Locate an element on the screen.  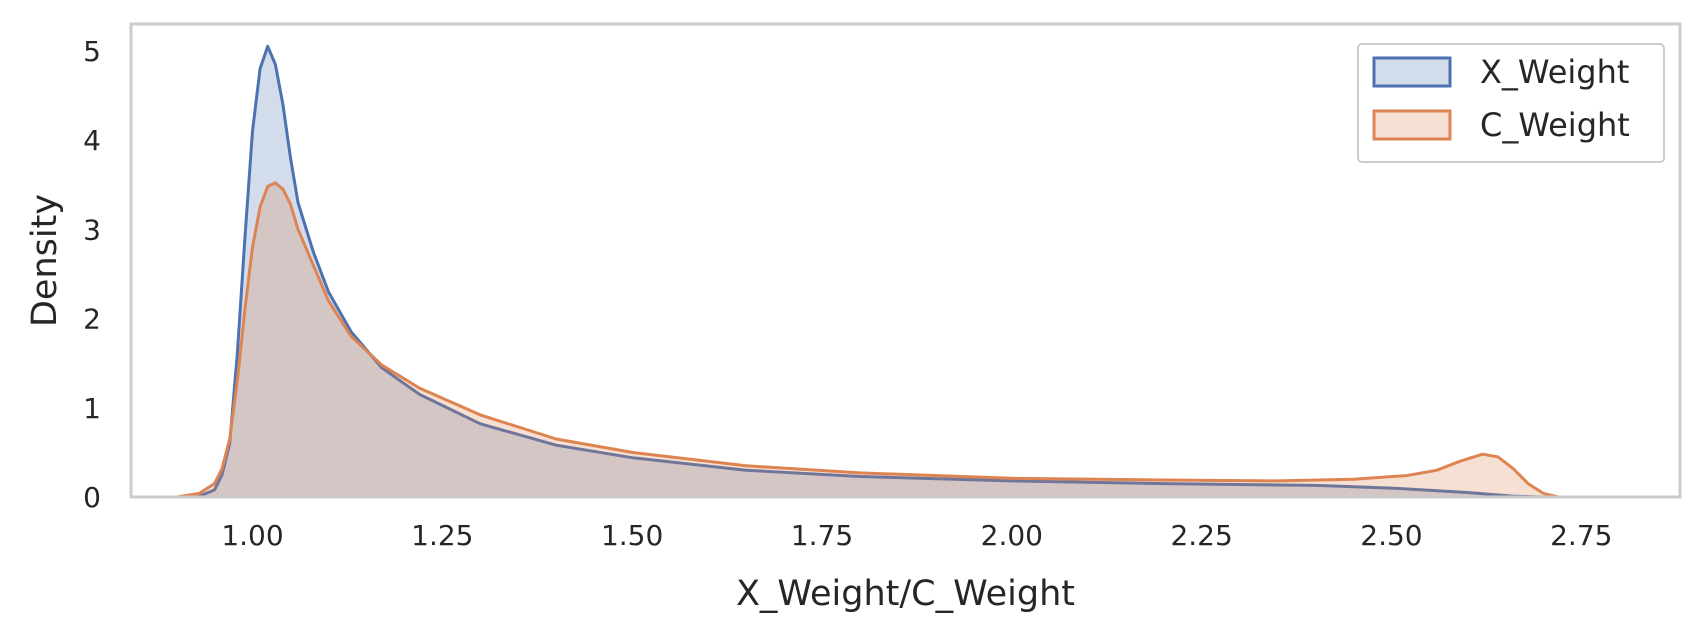
x-tick-label: 1.25 is located at coordinates (442, 535).